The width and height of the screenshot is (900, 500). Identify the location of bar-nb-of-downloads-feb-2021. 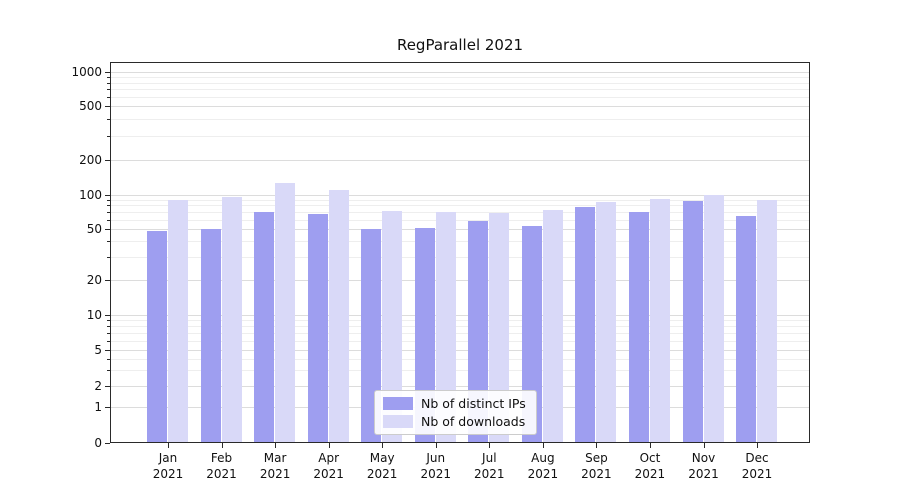
(231, 320).